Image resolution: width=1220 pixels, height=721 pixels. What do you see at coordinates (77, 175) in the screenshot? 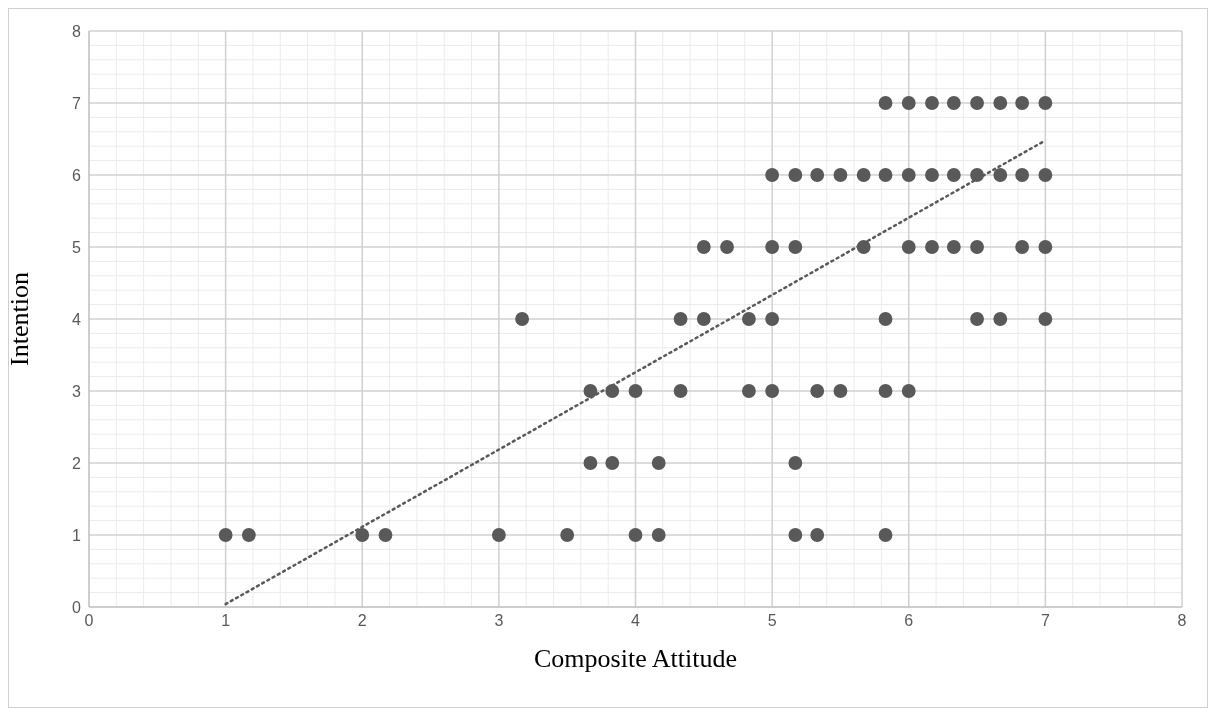
I see `y-tick-label: 6` at bounding box center [77, 175].